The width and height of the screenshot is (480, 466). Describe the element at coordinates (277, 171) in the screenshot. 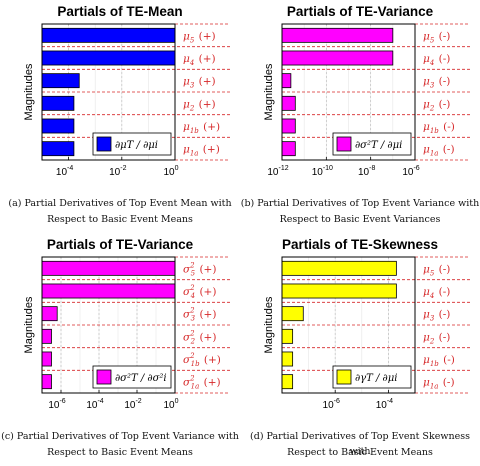

I see `x-tick-label: 10⁻¹²` at that location.